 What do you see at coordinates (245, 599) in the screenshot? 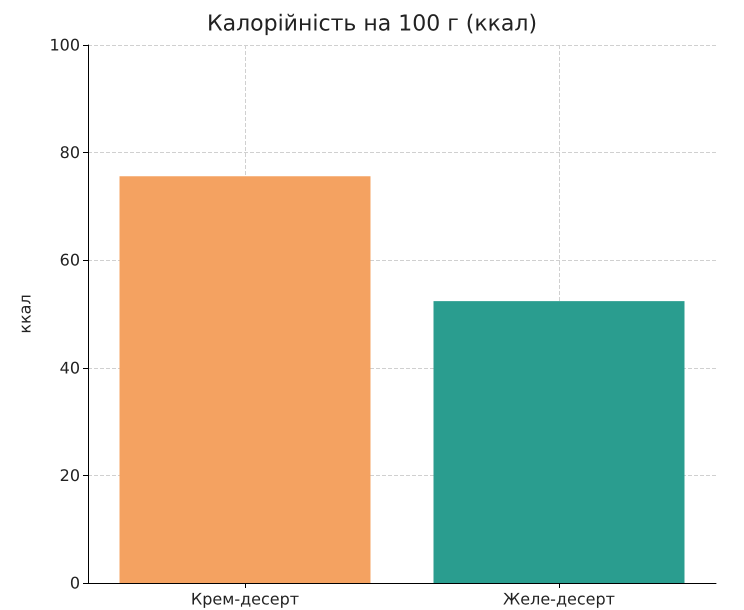
I see `x-tick-label: Крем-десерт` at bounding box center [245, 599].